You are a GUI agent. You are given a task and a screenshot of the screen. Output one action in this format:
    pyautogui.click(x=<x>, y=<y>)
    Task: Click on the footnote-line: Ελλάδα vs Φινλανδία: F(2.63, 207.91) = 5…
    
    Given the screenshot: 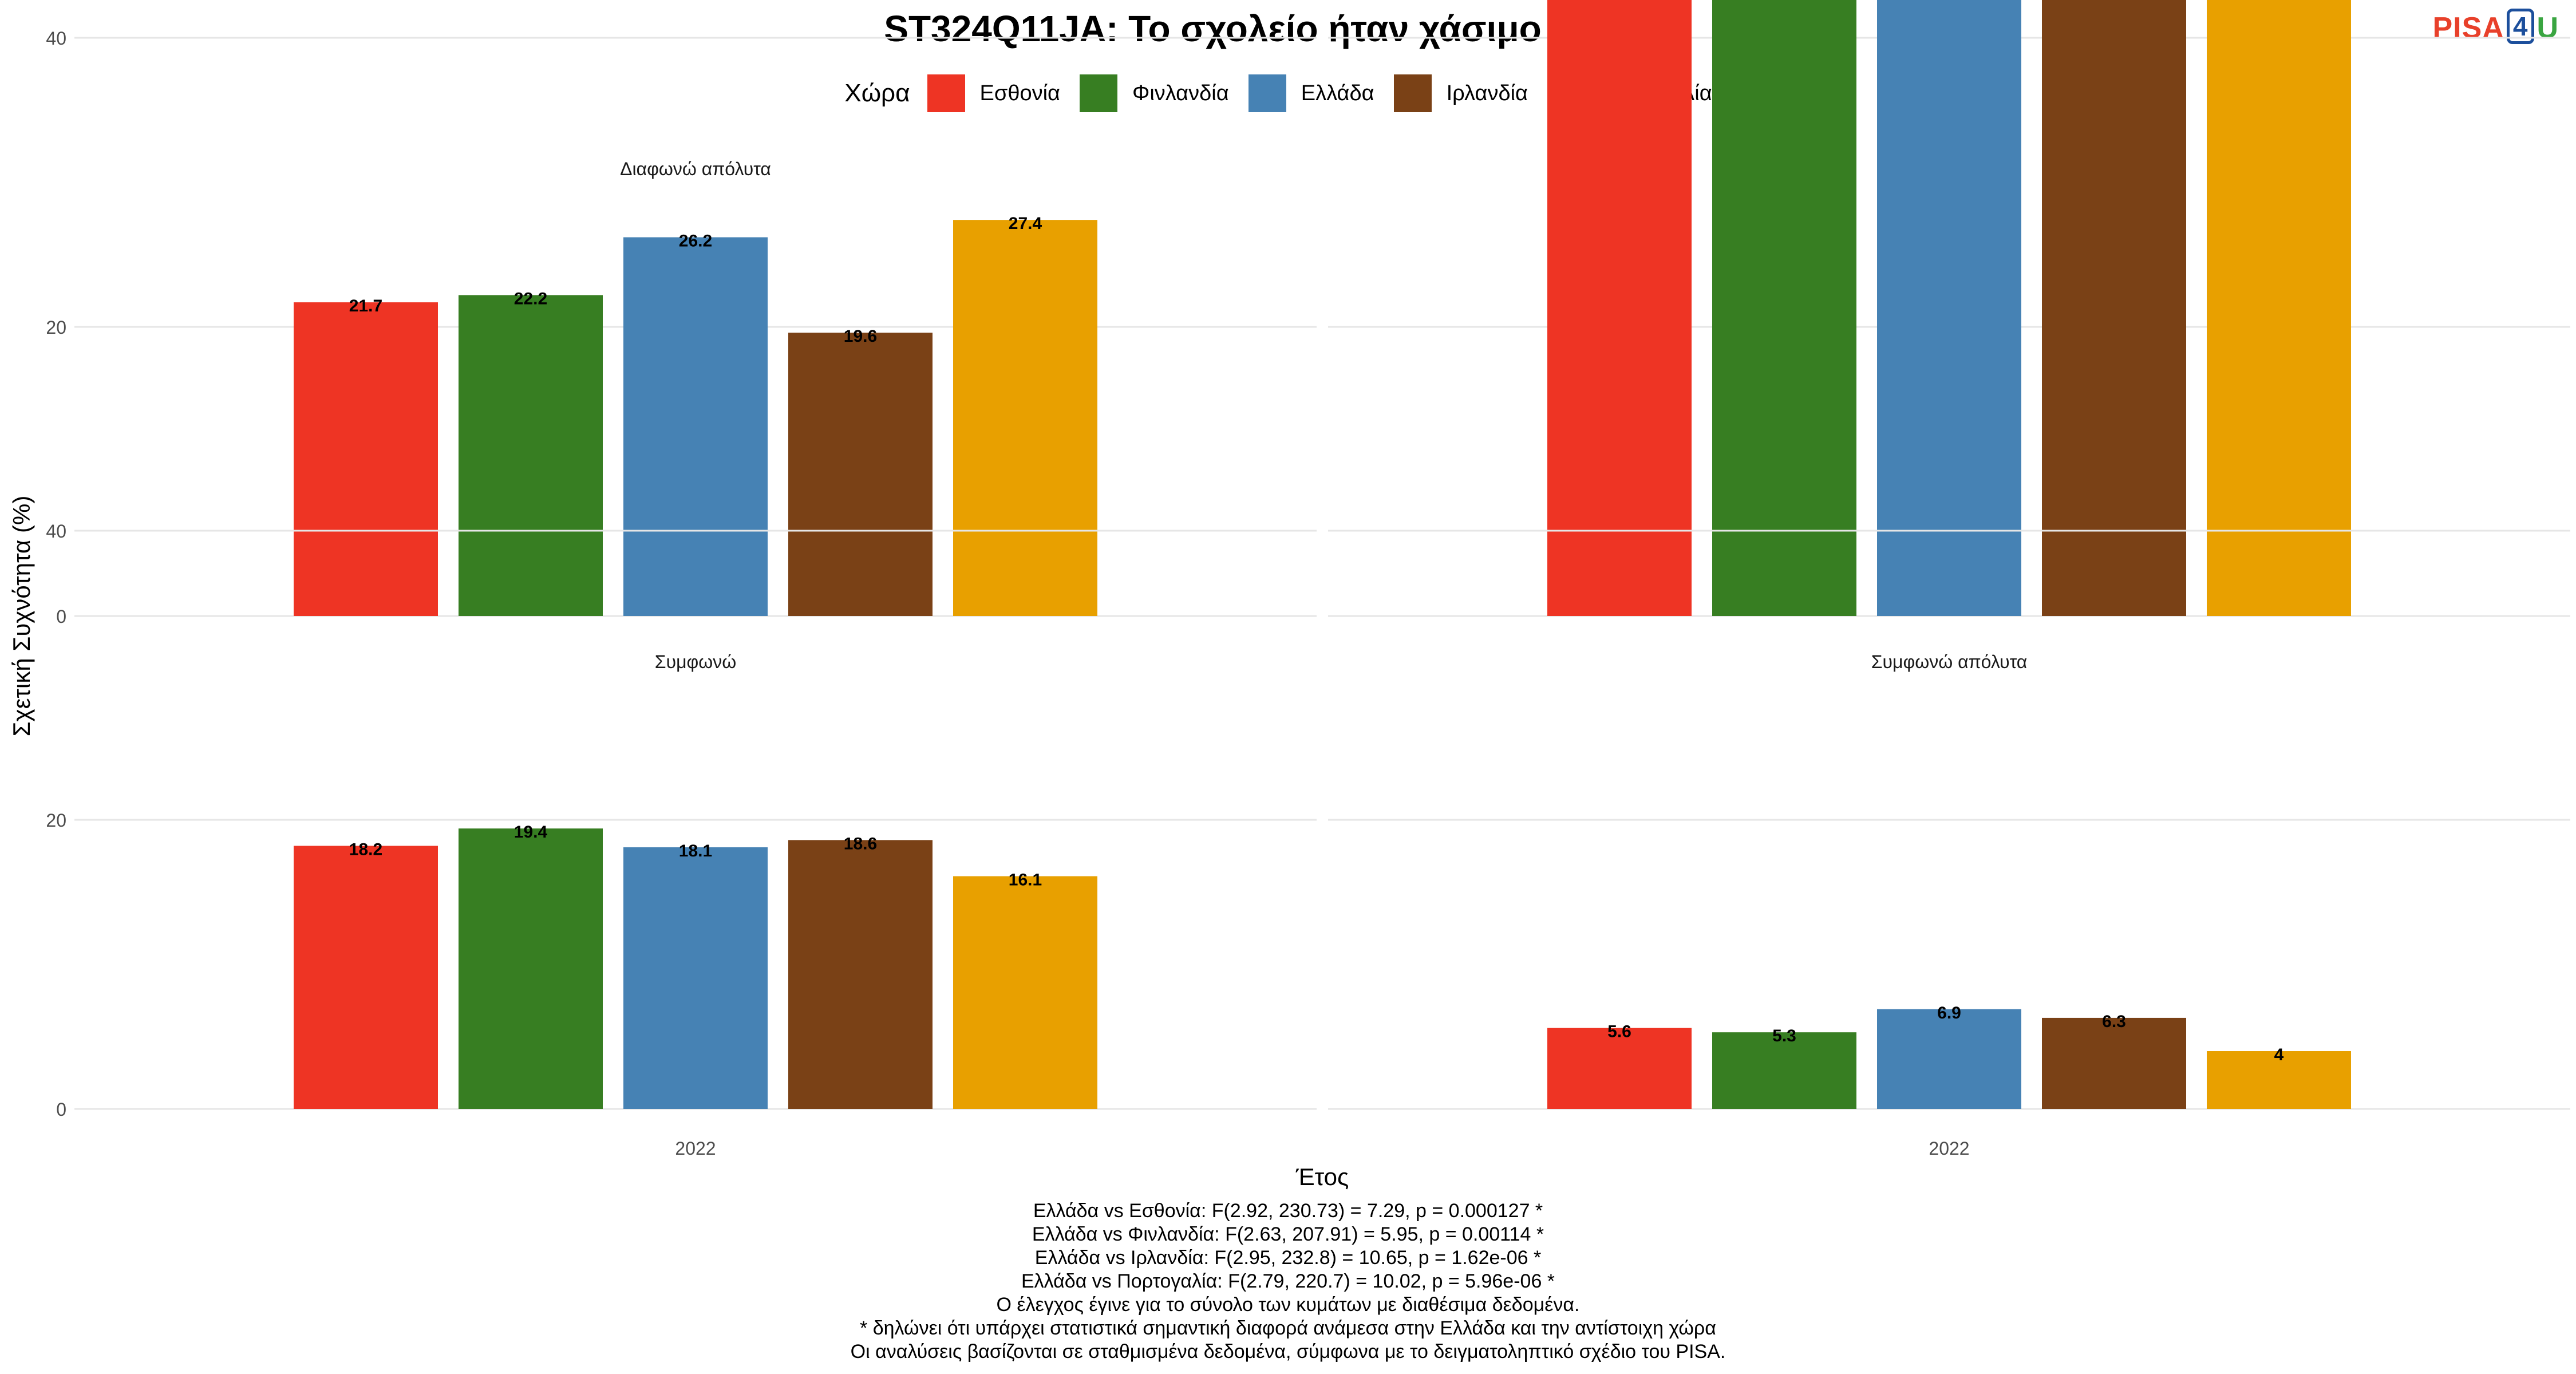 What is the action you would take?
    pyautogui.click(x=1288, y=1234)
    